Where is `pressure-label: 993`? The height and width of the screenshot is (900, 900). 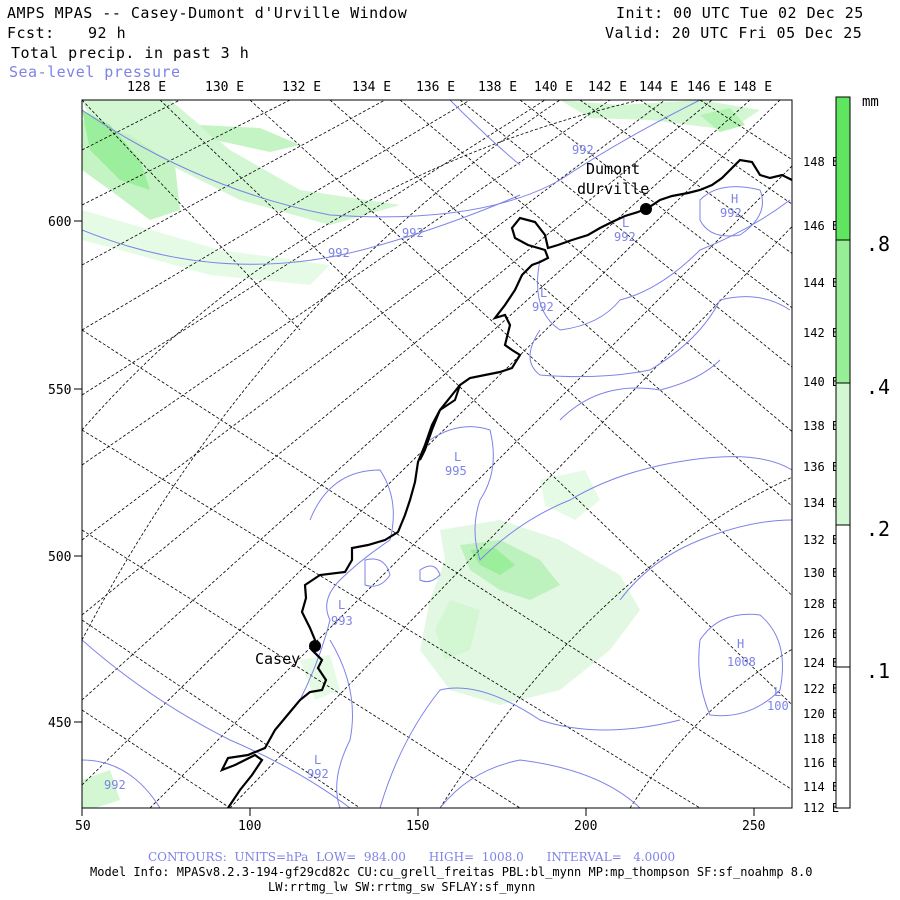
pressure-label: 993 is located at coordinates (342, 621).